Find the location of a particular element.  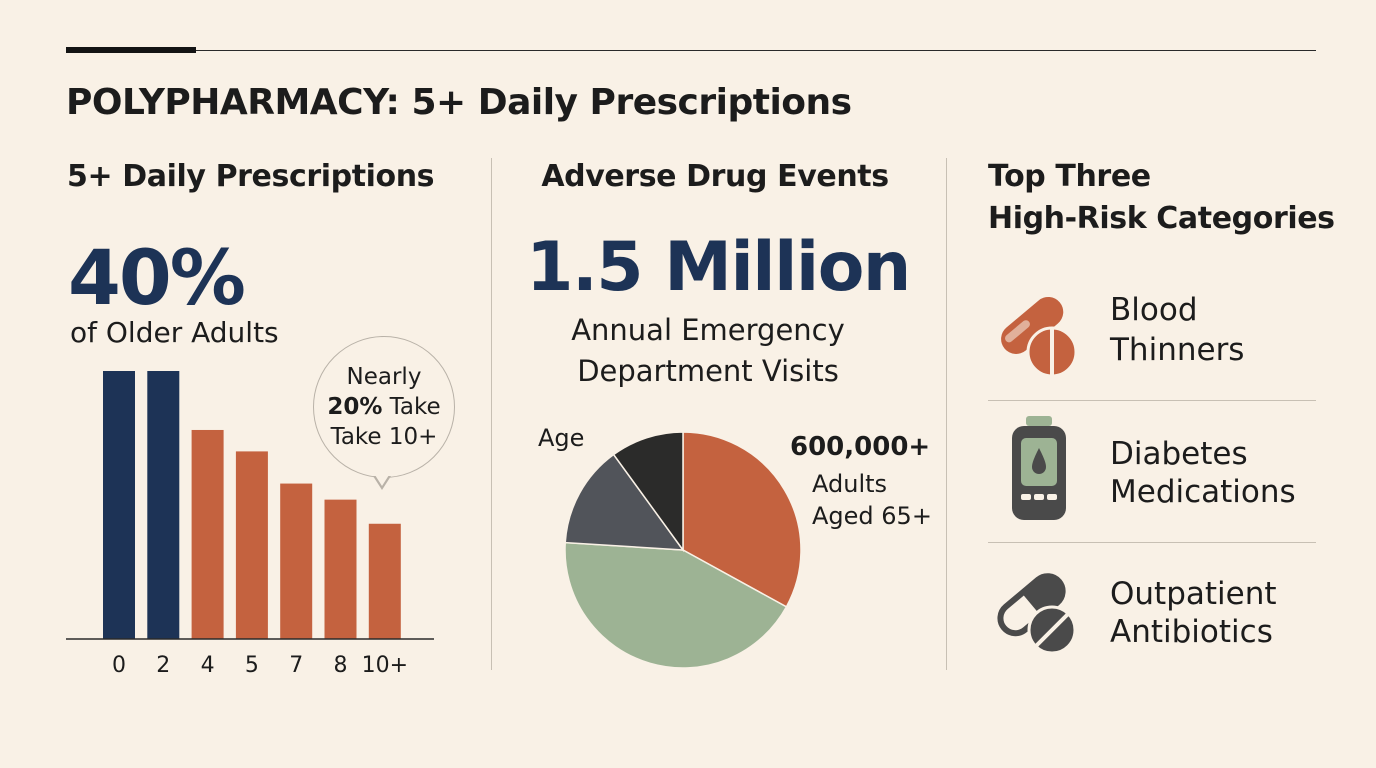

tick-label-2: 2 is located at coordinates (163, 665).